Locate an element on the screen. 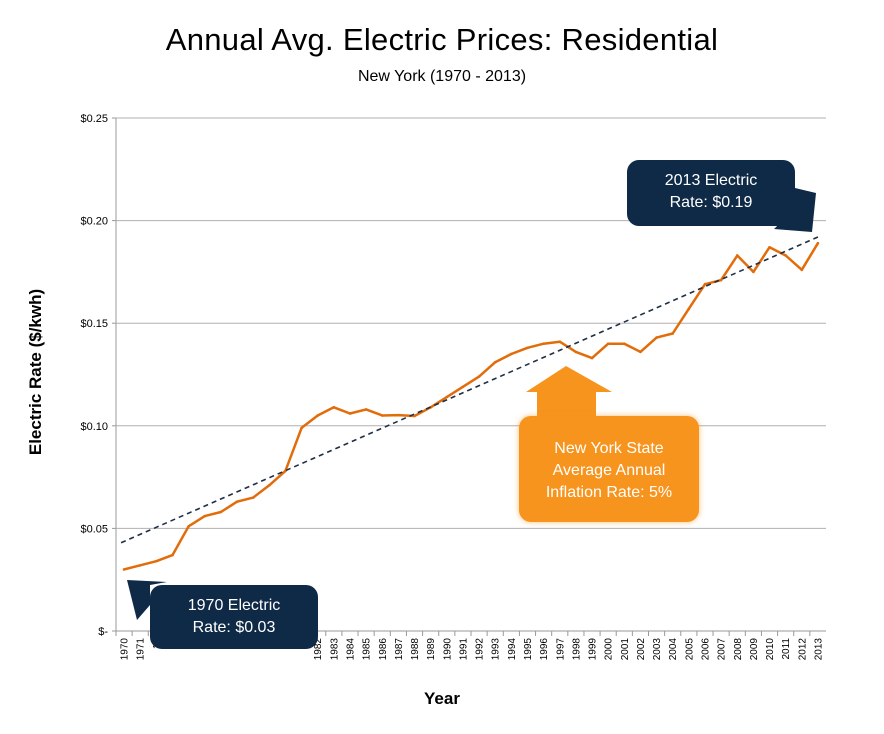 The height and width of the screenshot is (734, 884). x-tick-label: 2001 is located at coordinates (625, 649).